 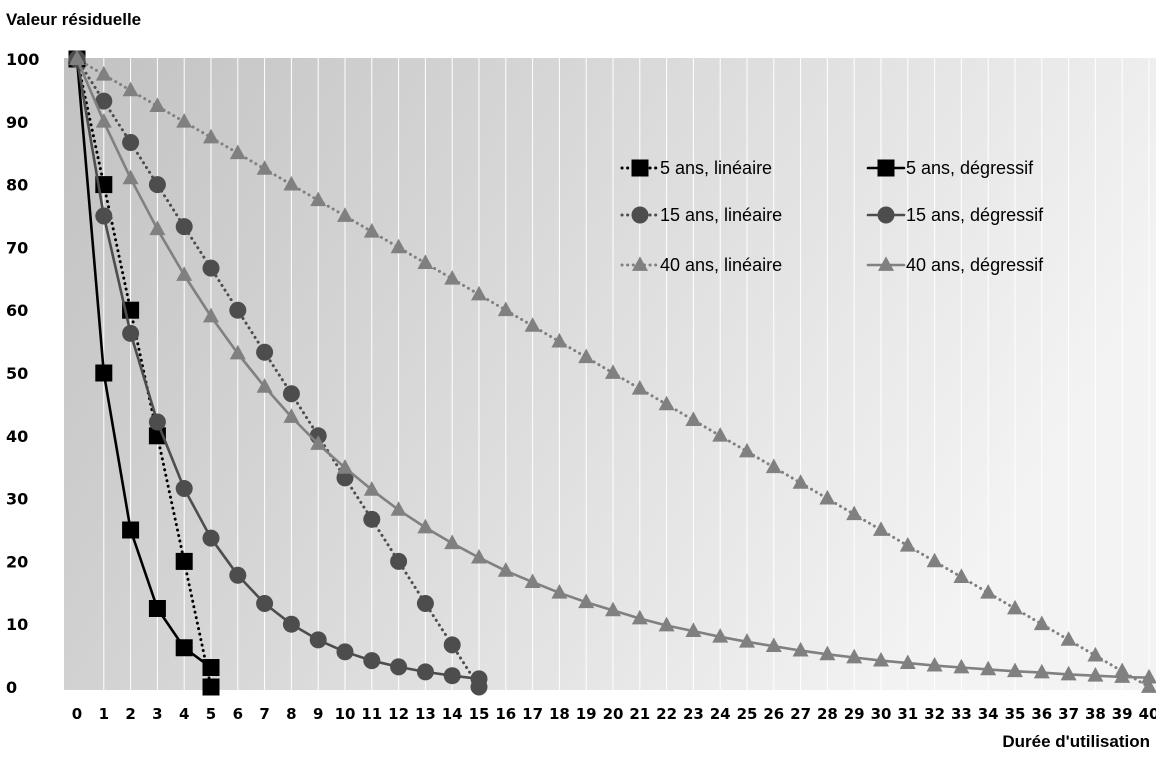 What do you see at coordinates (975, 265) in the screenshot?
I see `legend-label: 40 ans, dégressif` at bounding box center [975, 265].